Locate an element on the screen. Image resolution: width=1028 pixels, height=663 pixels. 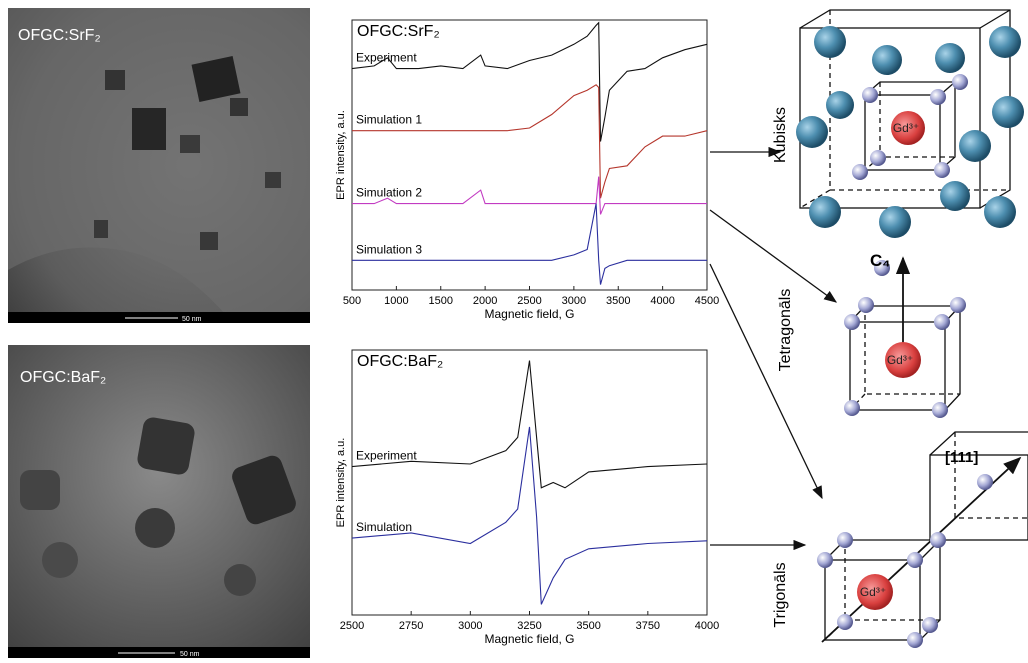
x-tick-label: 500 is located at coordinates (352, 301).